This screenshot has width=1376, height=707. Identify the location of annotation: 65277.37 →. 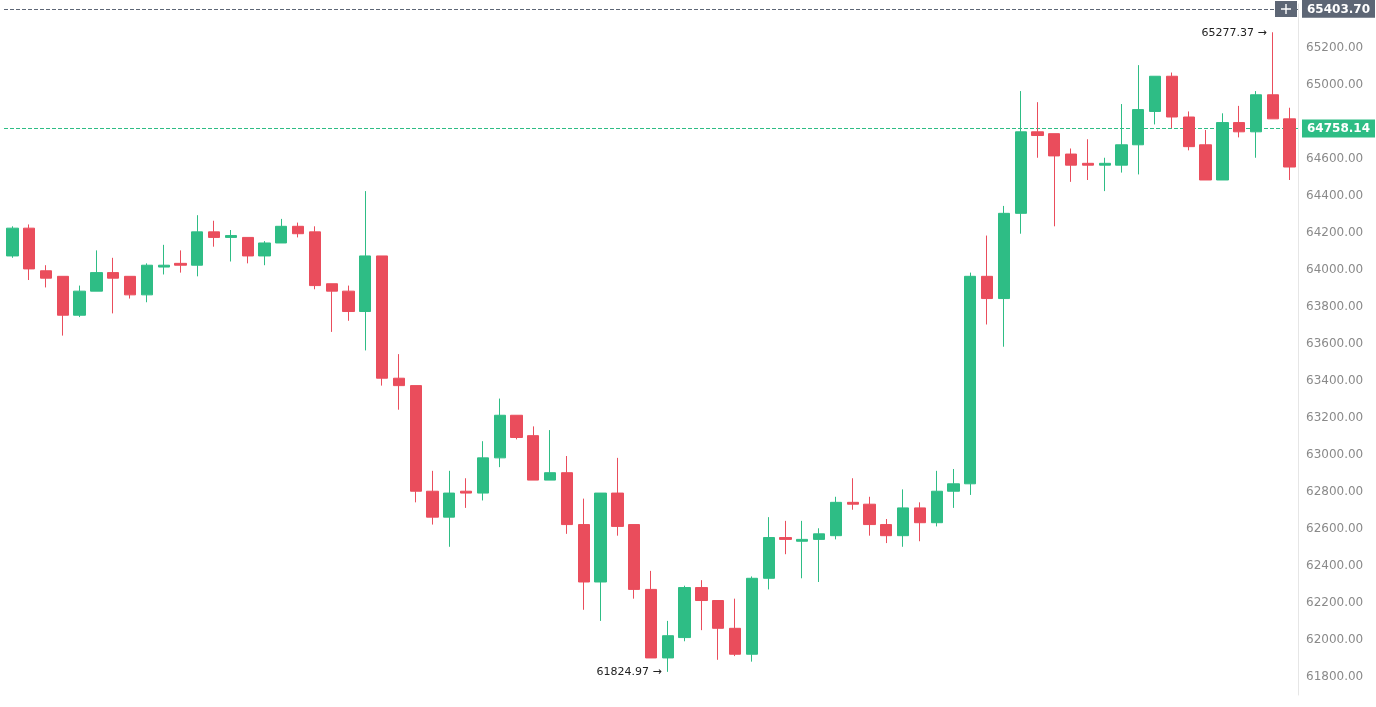
(1234, 32).